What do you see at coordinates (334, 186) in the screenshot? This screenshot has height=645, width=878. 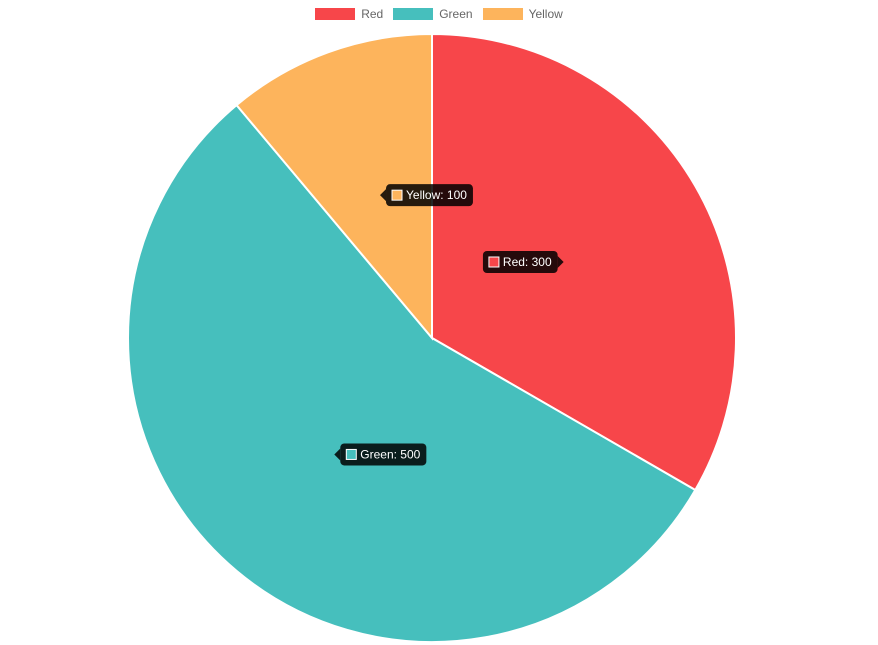 I see `pie-slice-yellow` at bounding box center [334, 186].